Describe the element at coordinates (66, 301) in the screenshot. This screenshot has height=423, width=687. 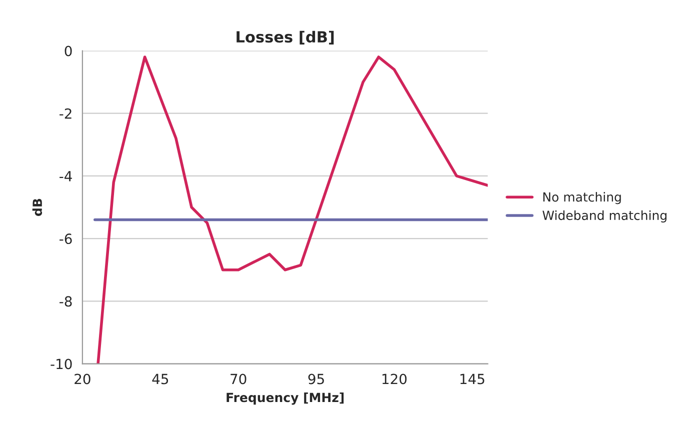
I see `y-tick-label: -8` at that location.